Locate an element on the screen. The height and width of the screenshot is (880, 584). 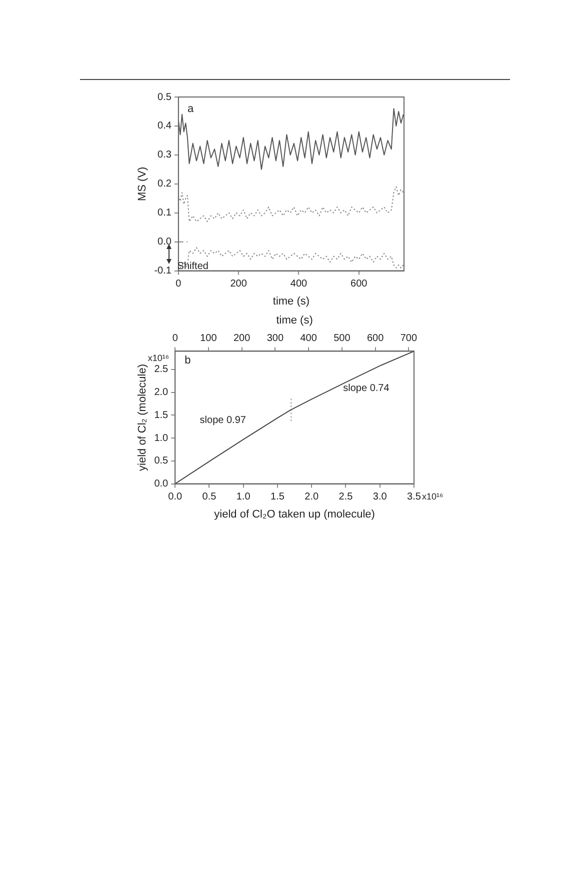
x-tick-label: 3.5 is located at coordinates (414, 497).